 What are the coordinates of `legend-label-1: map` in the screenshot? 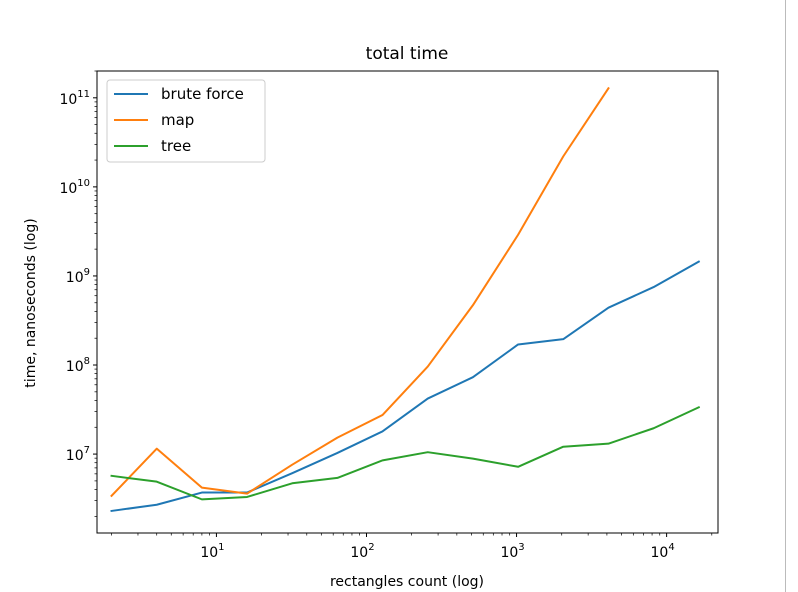 It's located at (177, 120).